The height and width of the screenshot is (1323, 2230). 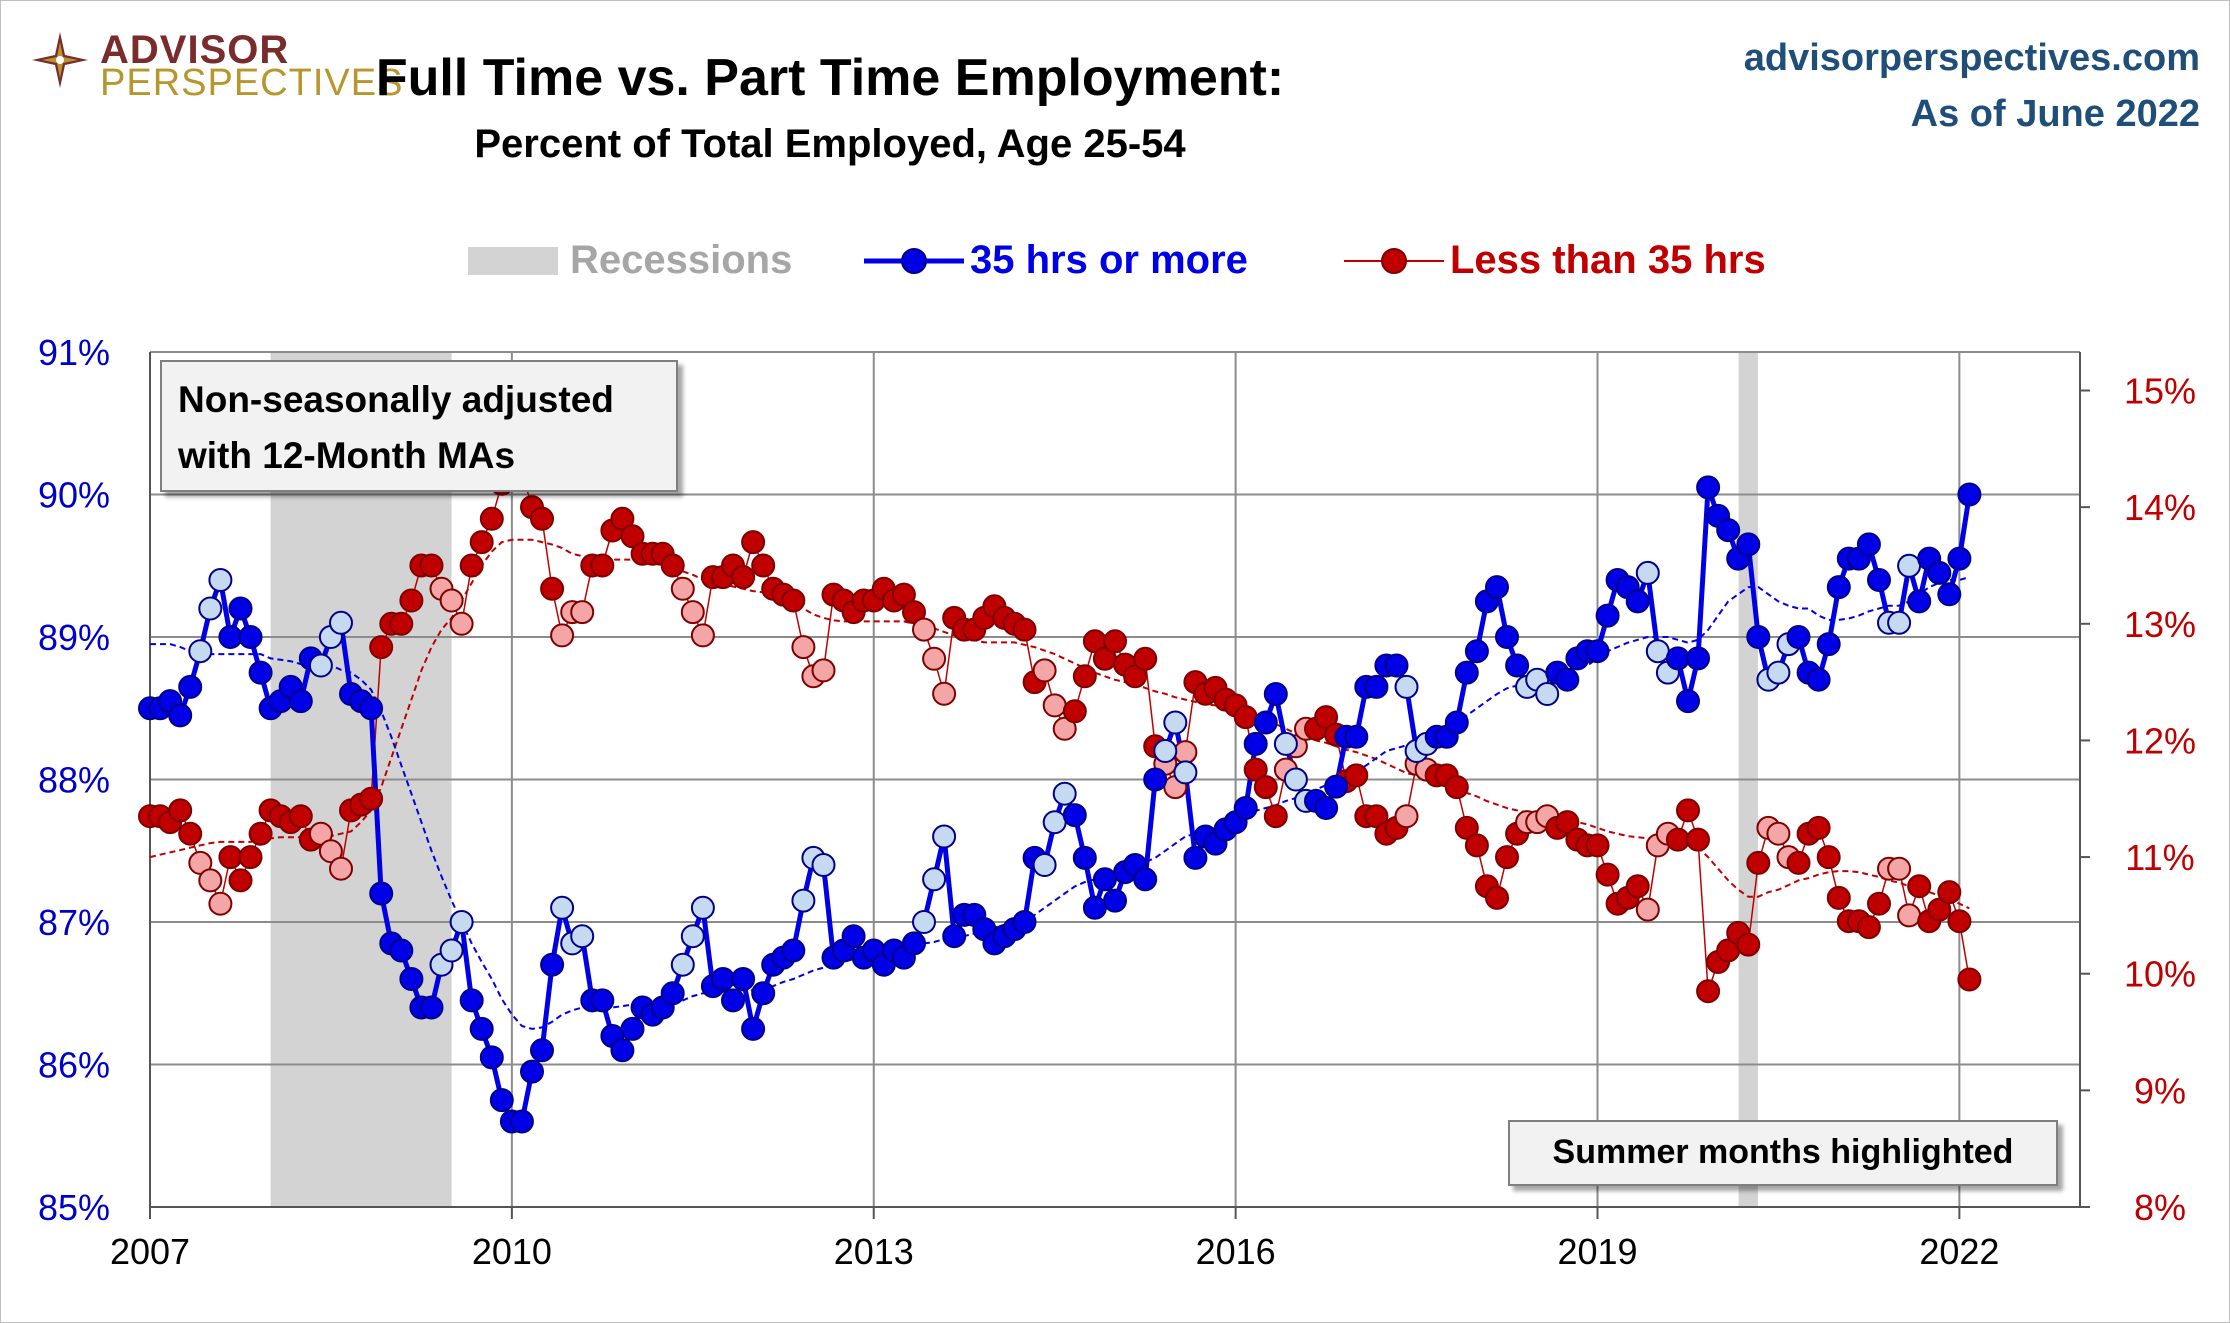 I want to click on right-axis-tick-label: 15%, so click(x=2160, y=390).